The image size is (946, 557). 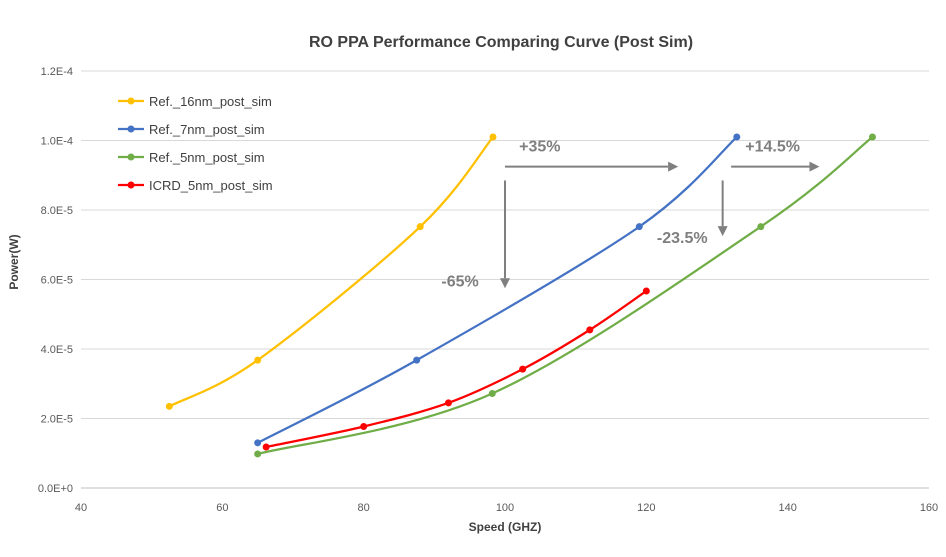 What do you see at coordinates (207, 129) in the screenshot?
I see `legend-label: Ref._7nm_post_sim` at bounding box center [207, 129].